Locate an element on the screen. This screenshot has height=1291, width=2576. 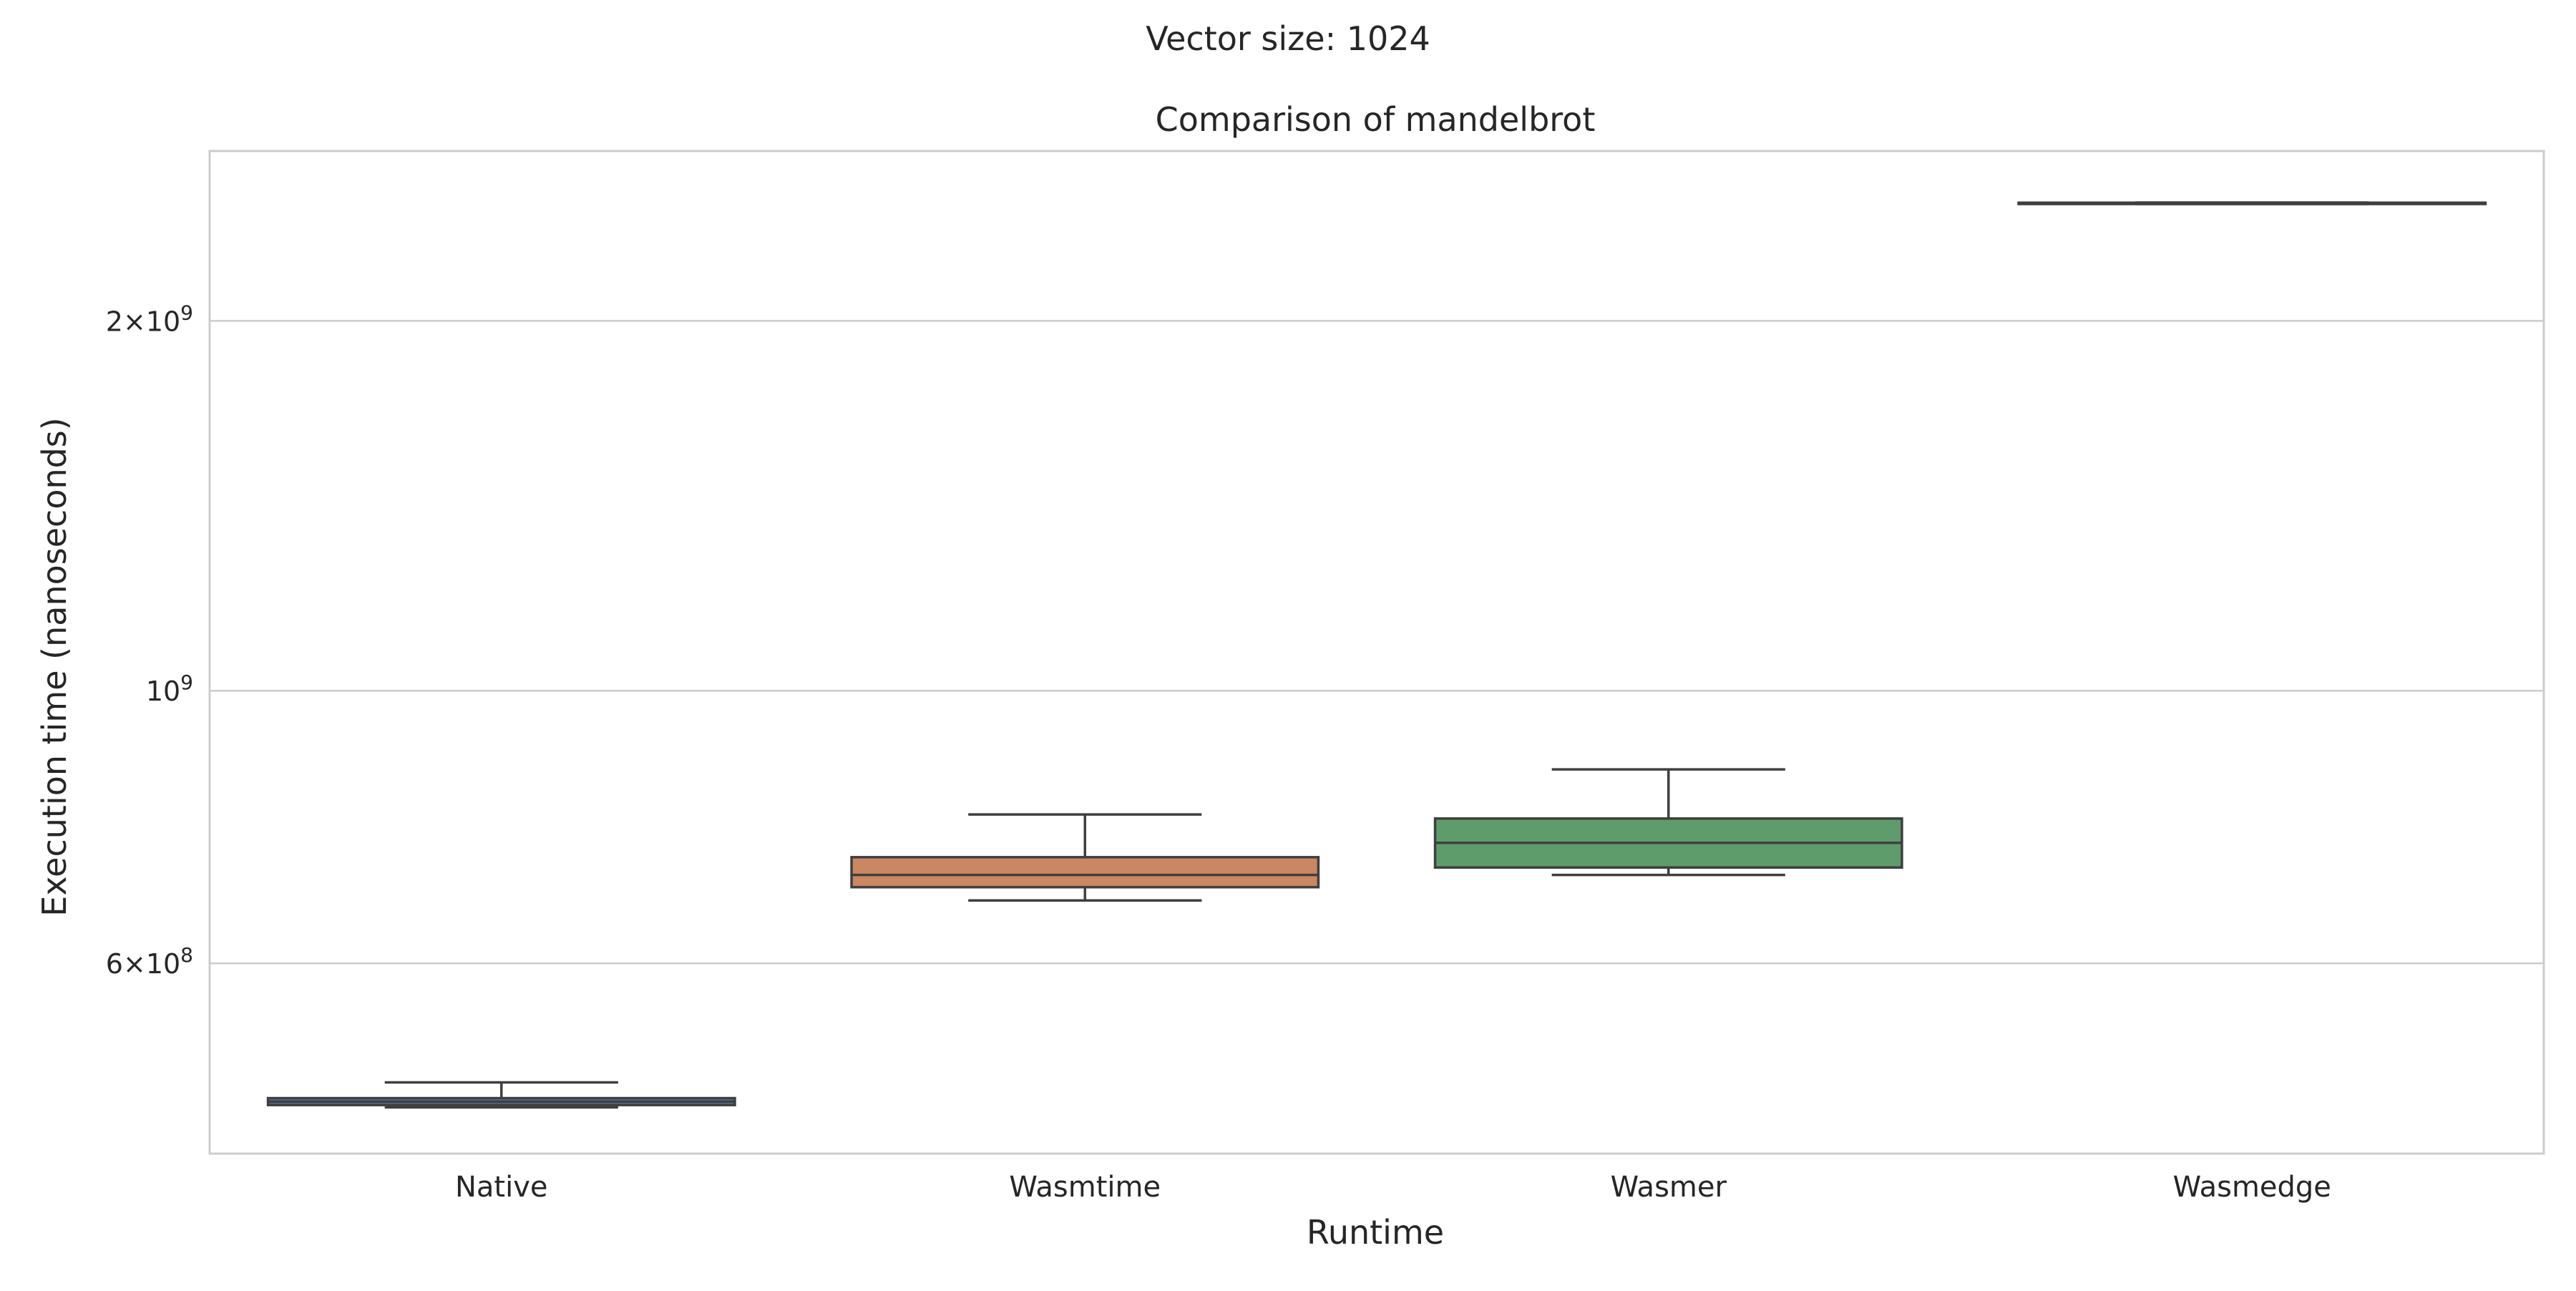
y-tick-label: 6×108 is located at coordinates (149, 961).